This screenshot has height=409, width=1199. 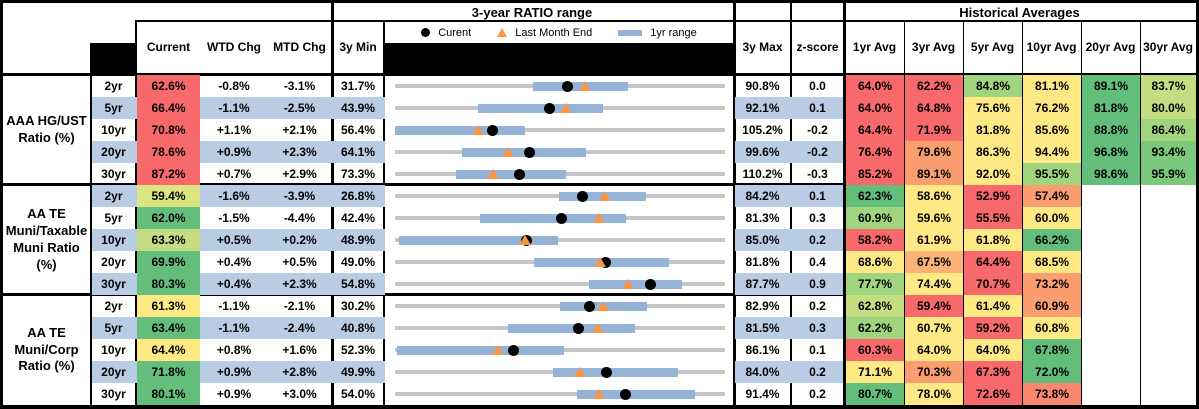 What do you see at coordinates (1052, 306) in the screenshot?
I see `avg-cell: 60.9%` at bounding box center [1052, 306].